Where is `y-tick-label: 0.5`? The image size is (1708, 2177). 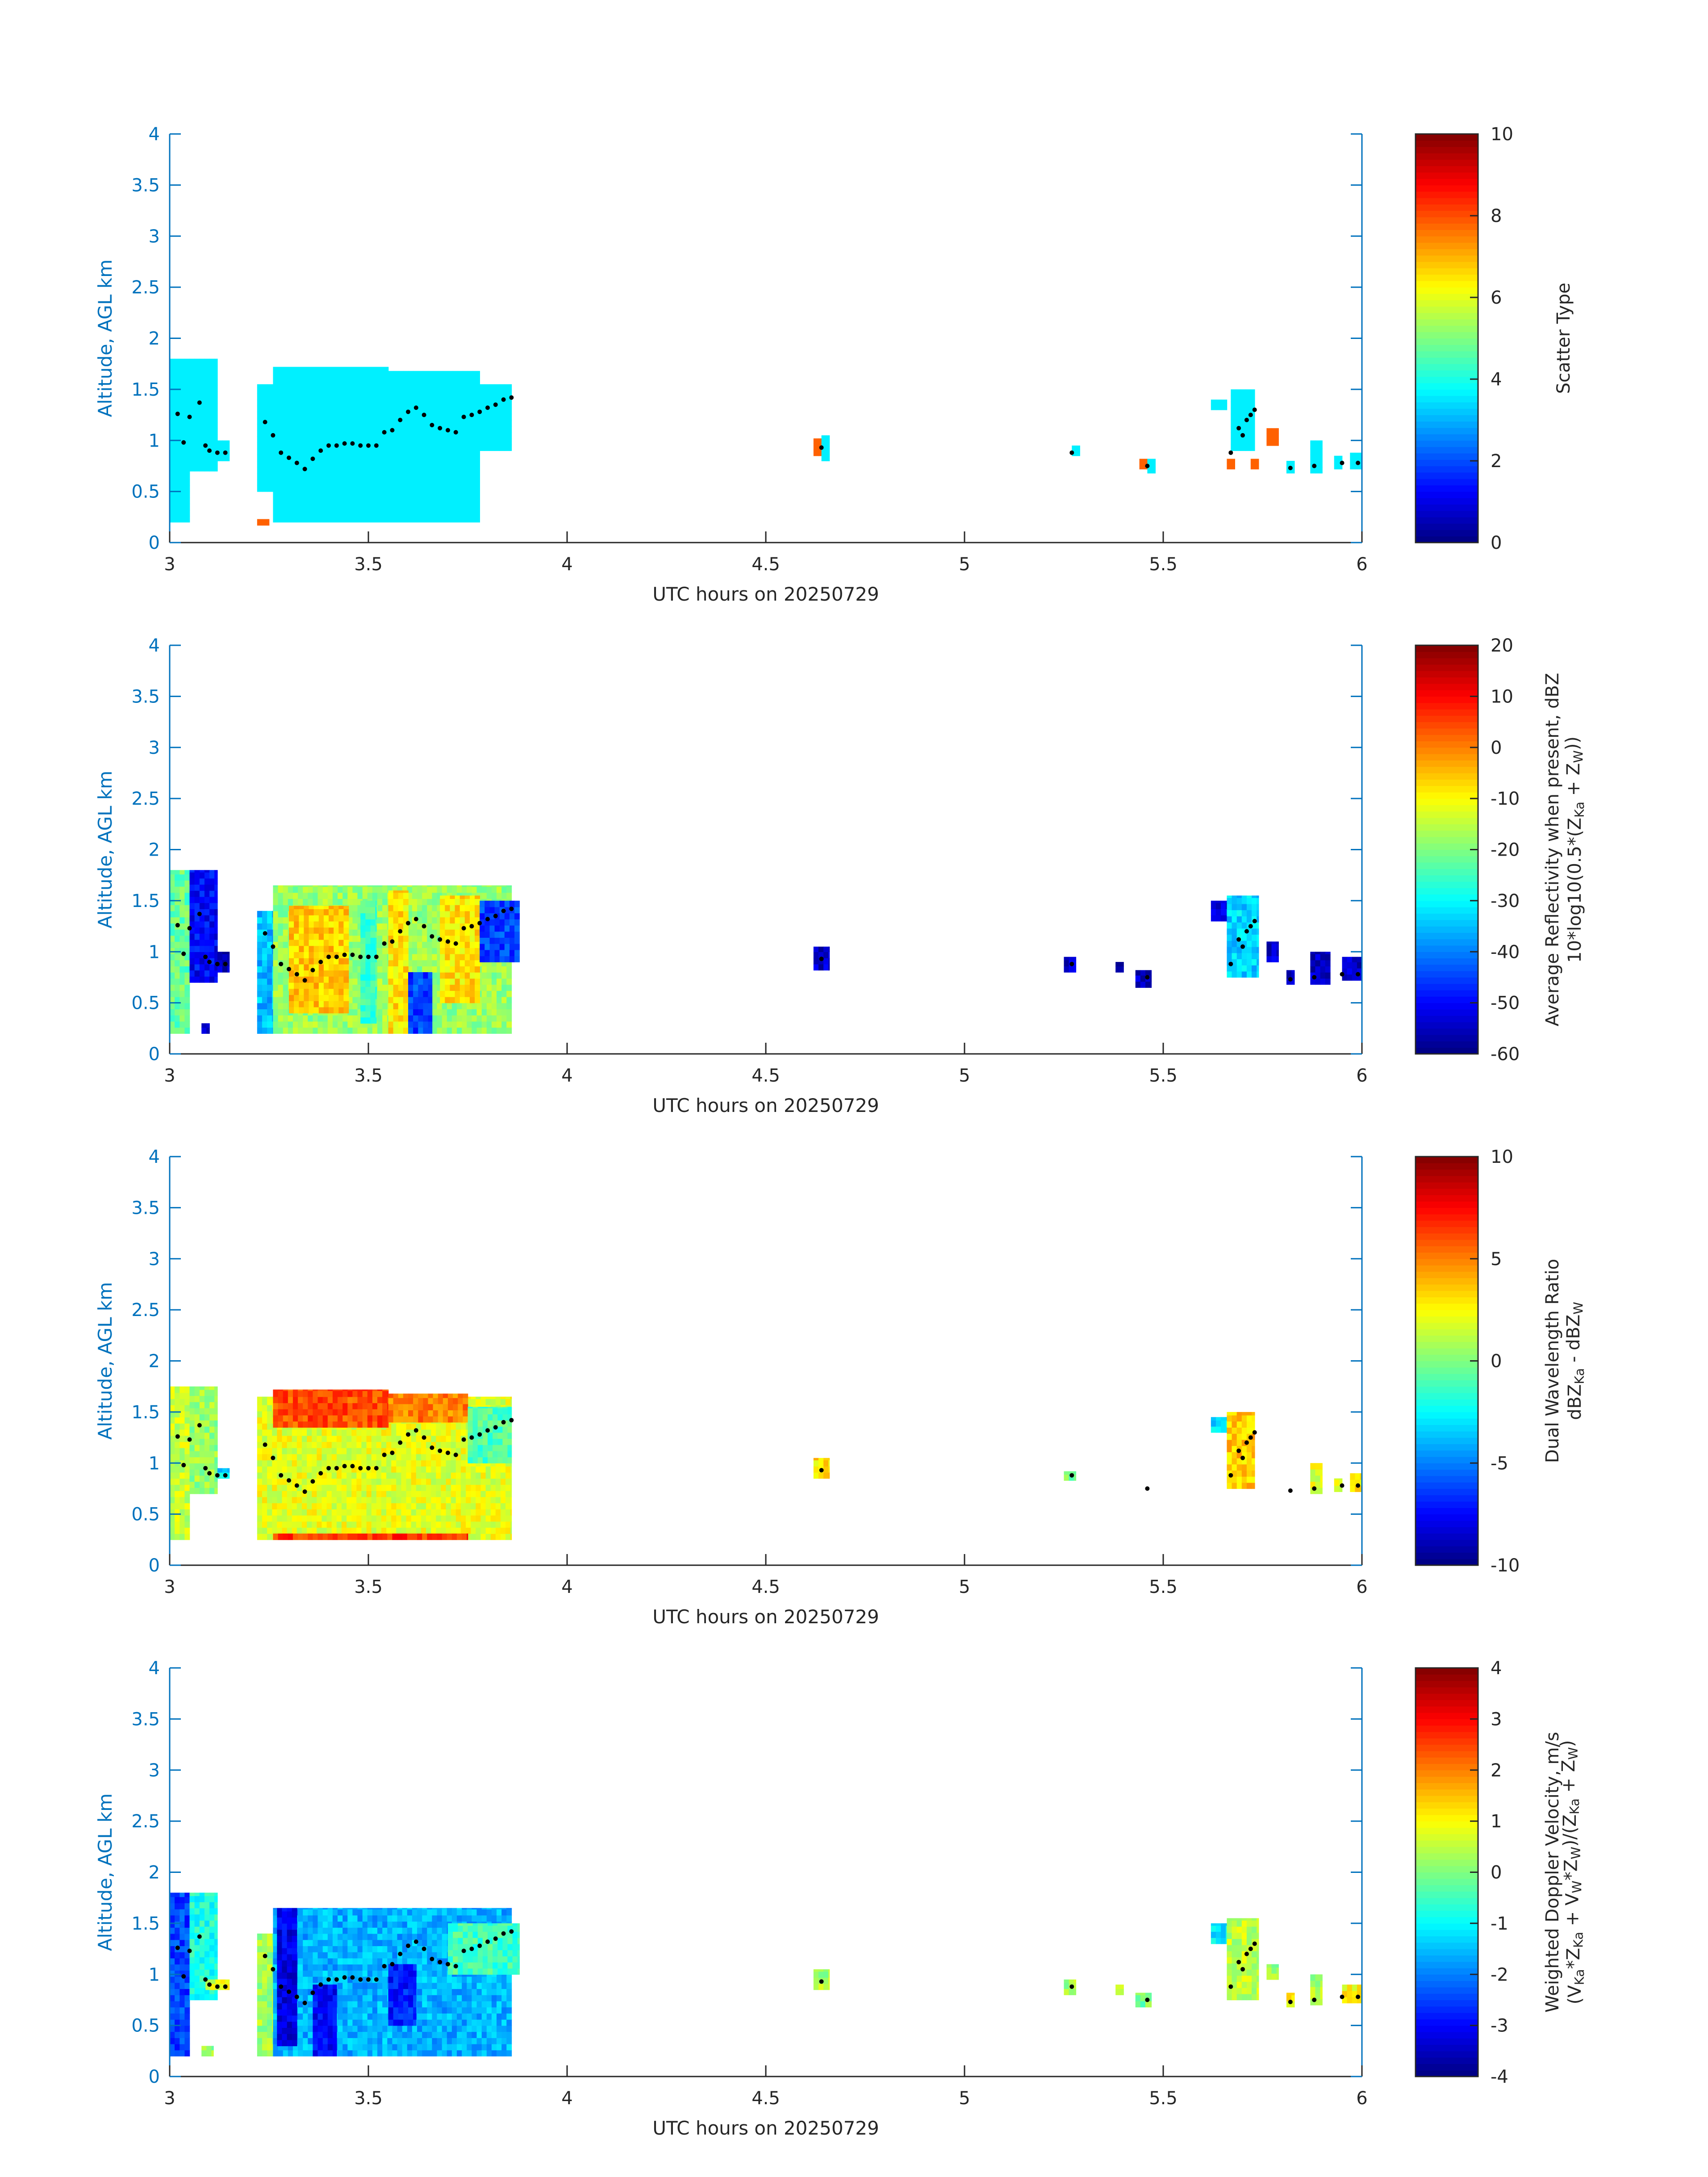 y-tick-label: 0.5 is located at coordinates (145, 492).